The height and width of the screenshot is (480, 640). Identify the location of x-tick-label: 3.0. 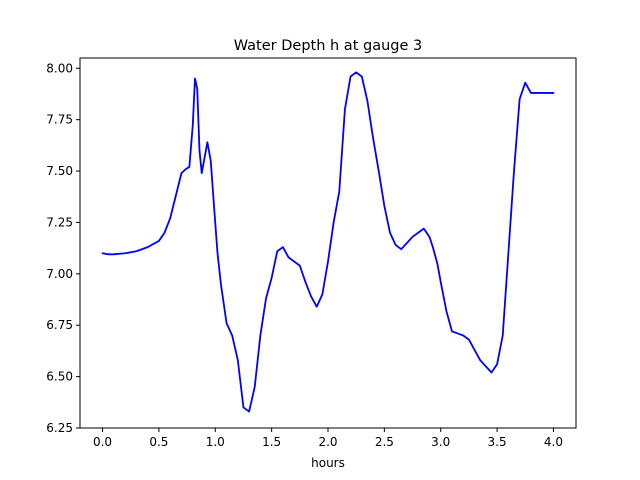
(440, 442).